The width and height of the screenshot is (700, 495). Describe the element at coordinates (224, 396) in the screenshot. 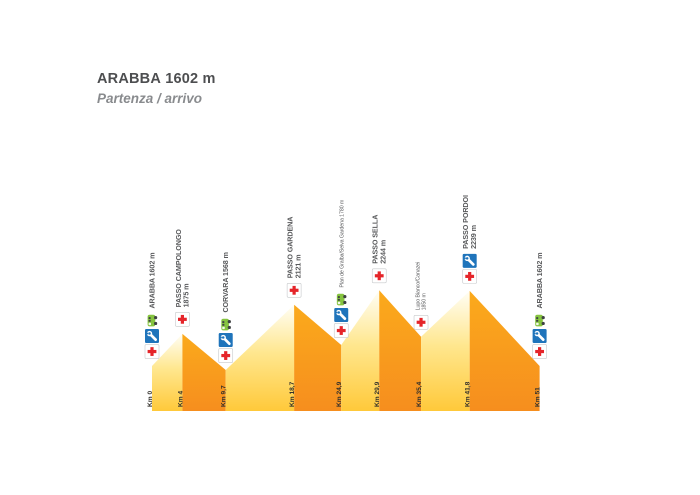

I see `km-label: Km 9,7` at that location.